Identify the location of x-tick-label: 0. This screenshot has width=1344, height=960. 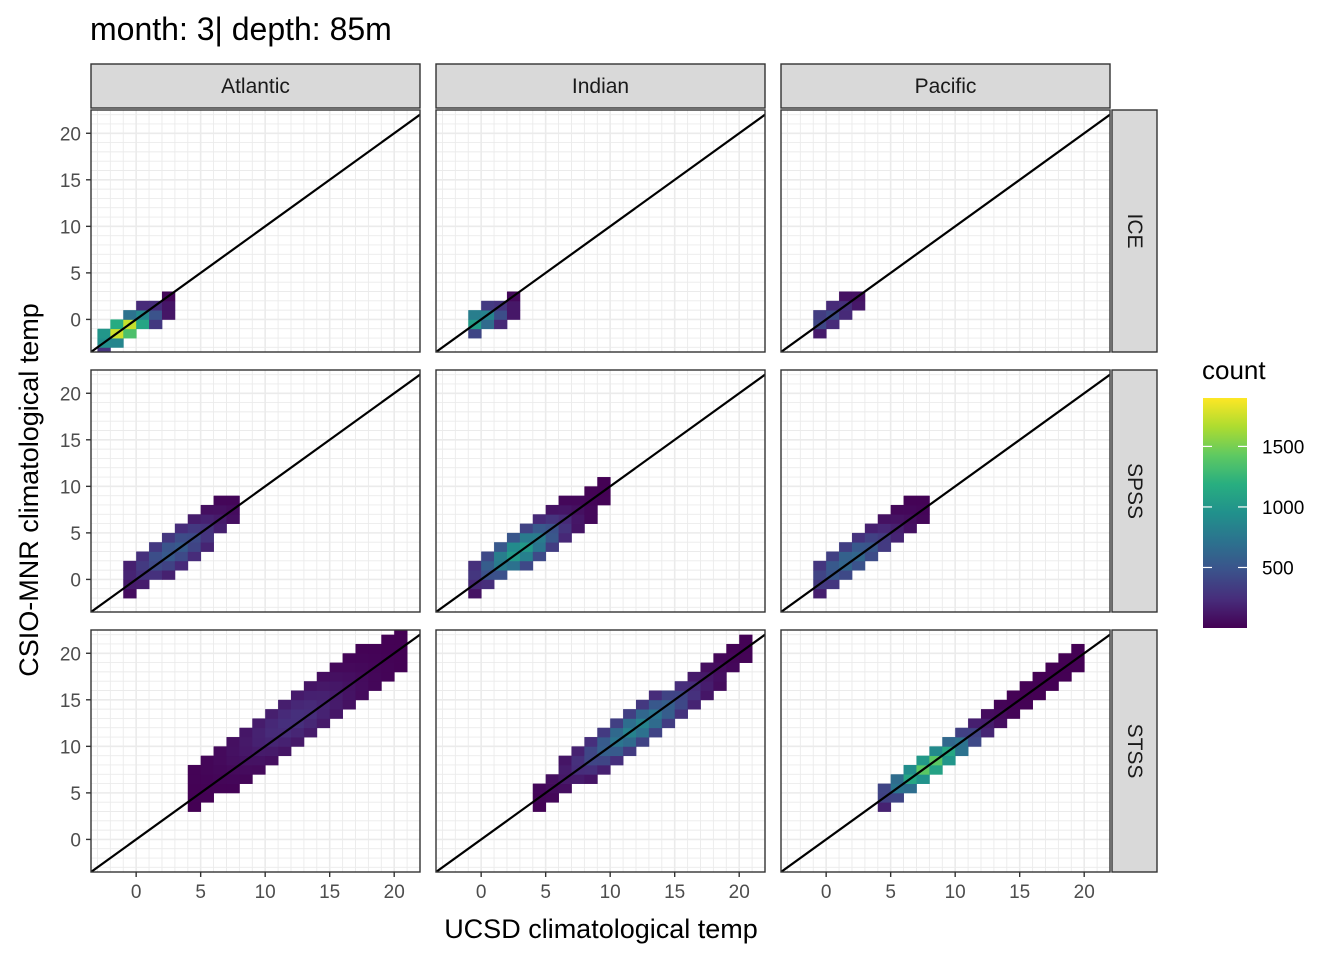
(136, 892).